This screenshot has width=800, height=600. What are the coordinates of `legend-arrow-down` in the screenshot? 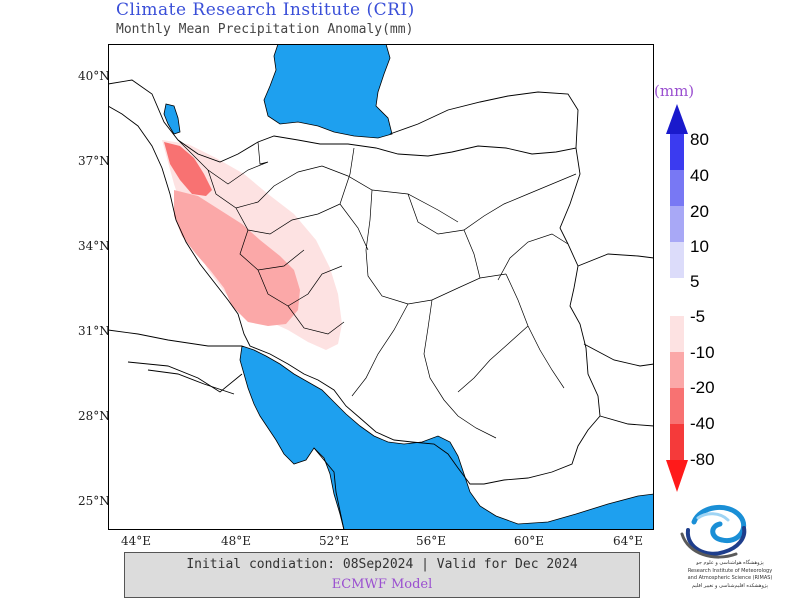 It's located at (677, 476).